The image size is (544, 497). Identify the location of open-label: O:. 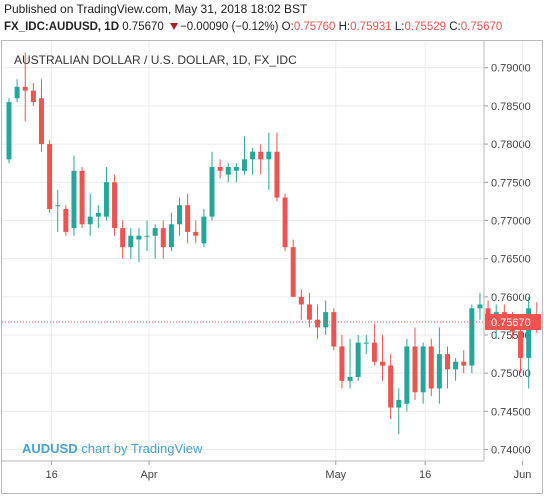
(287, 27).